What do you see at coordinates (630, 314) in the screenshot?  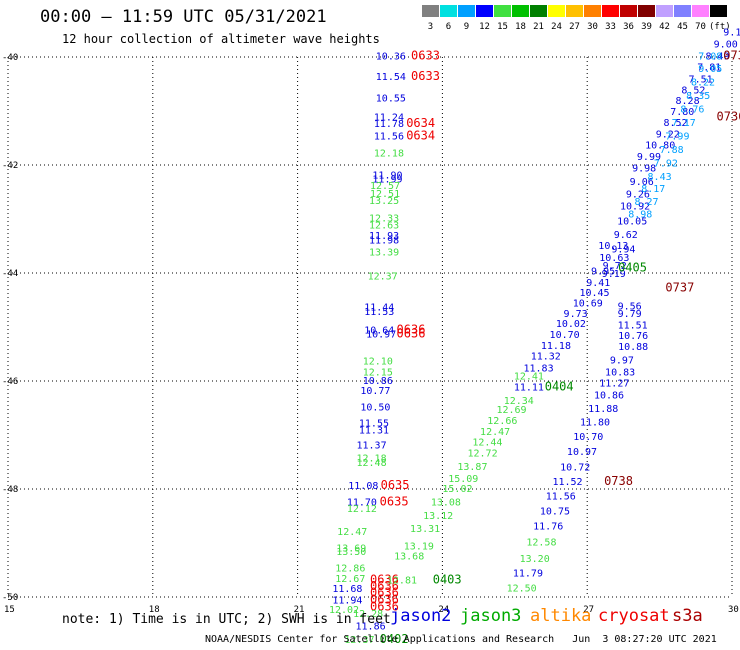 I see `wave-height-label: 9.79` at bounding box center [630, 314].